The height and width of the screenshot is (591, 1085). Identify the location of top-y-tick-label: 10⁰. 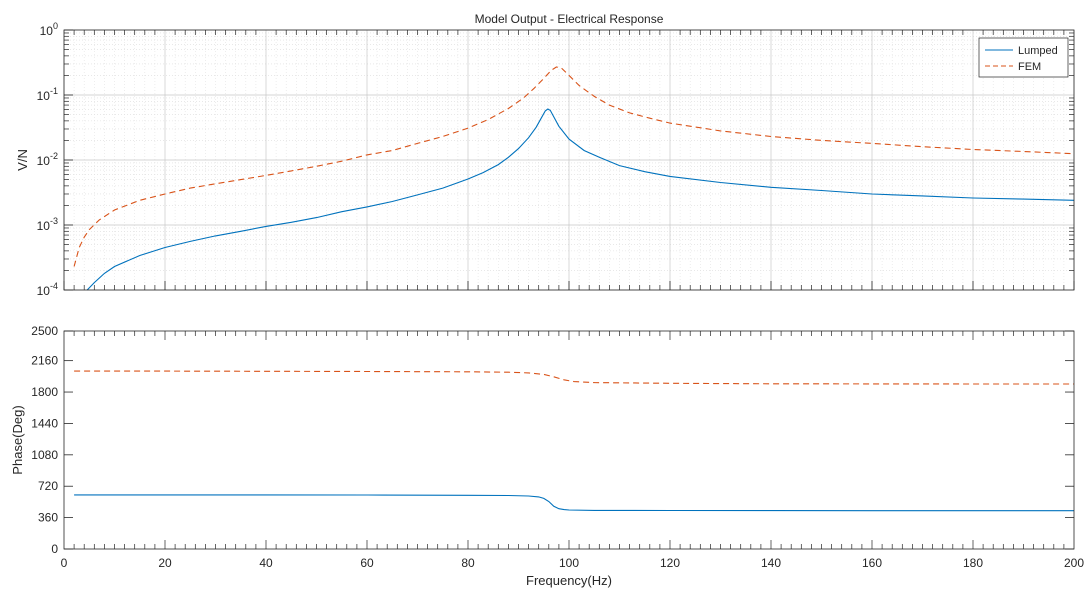
(49, 29).